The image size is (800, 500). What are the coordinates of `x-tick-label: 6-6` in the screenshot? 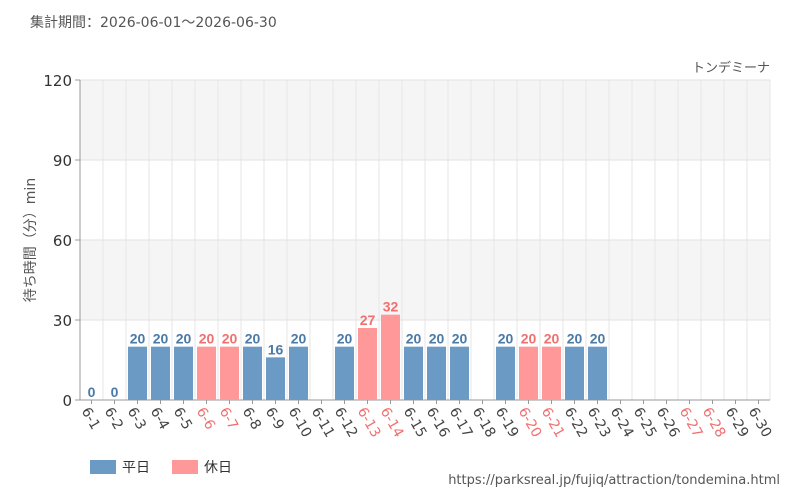 It's located at (205, 419).